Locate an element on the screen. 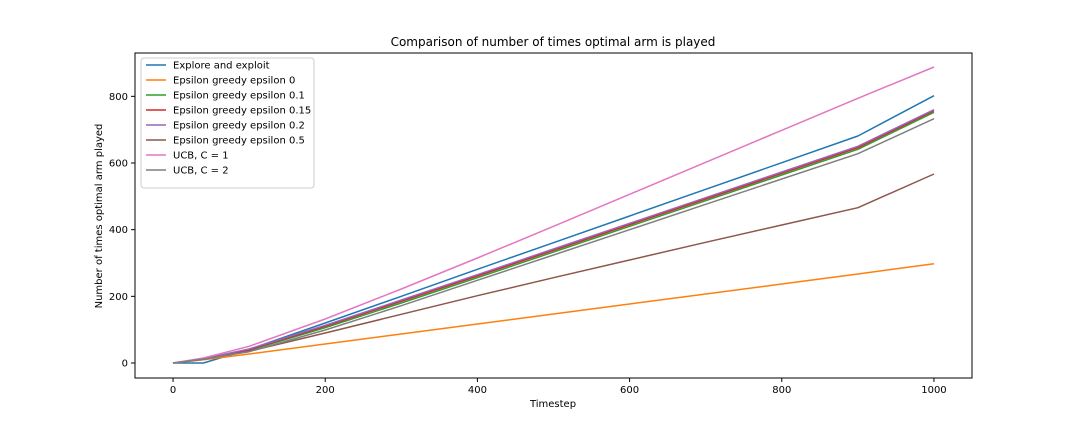 This screenshot has width=1080, height=432. x-tick-label: 400 is located at coordinates (477, 390).